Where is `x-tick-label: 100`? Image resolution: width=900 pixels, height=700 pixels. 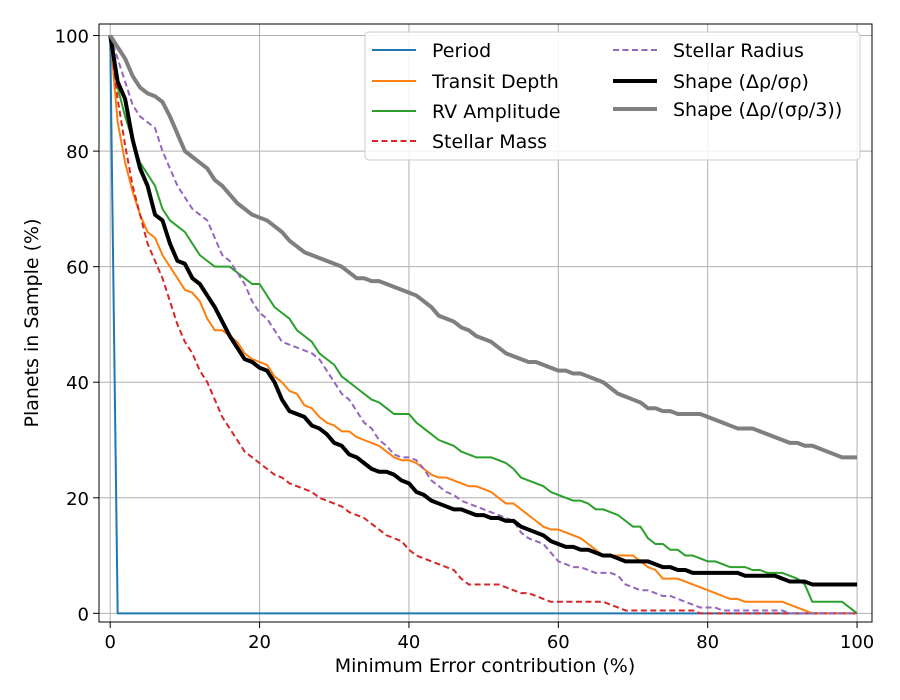
x-tick-label: 100 is located at coordinates (857, 642).